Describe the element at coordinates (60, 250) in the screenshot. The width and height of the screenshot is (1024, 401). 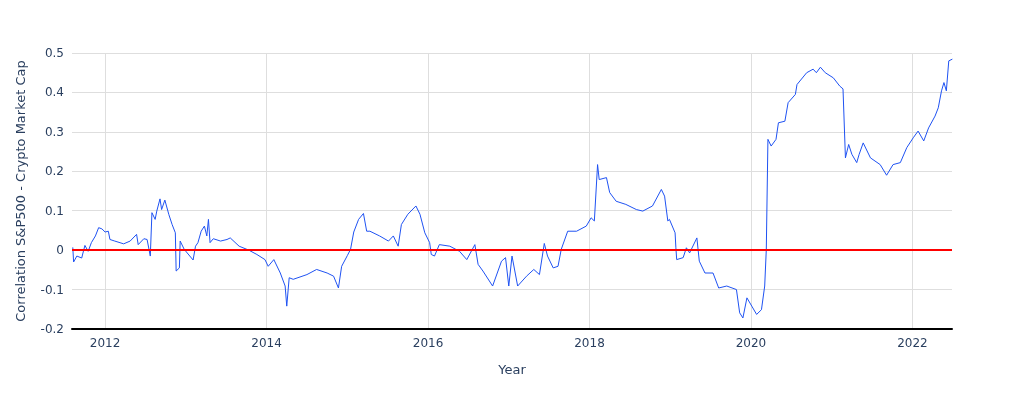
I see `y-tick-label: 0` at that location.